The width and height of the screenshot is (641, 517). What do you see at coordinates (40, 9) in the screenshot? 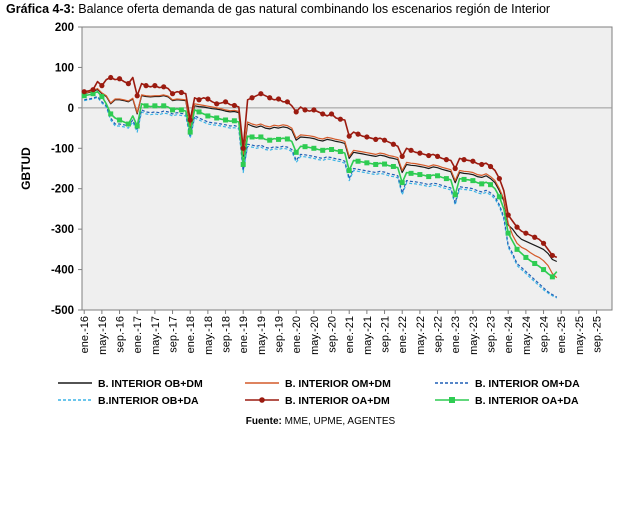
I see `chart-title-prefix: Gráfica 4-3:` at bounding box center [40, 9].